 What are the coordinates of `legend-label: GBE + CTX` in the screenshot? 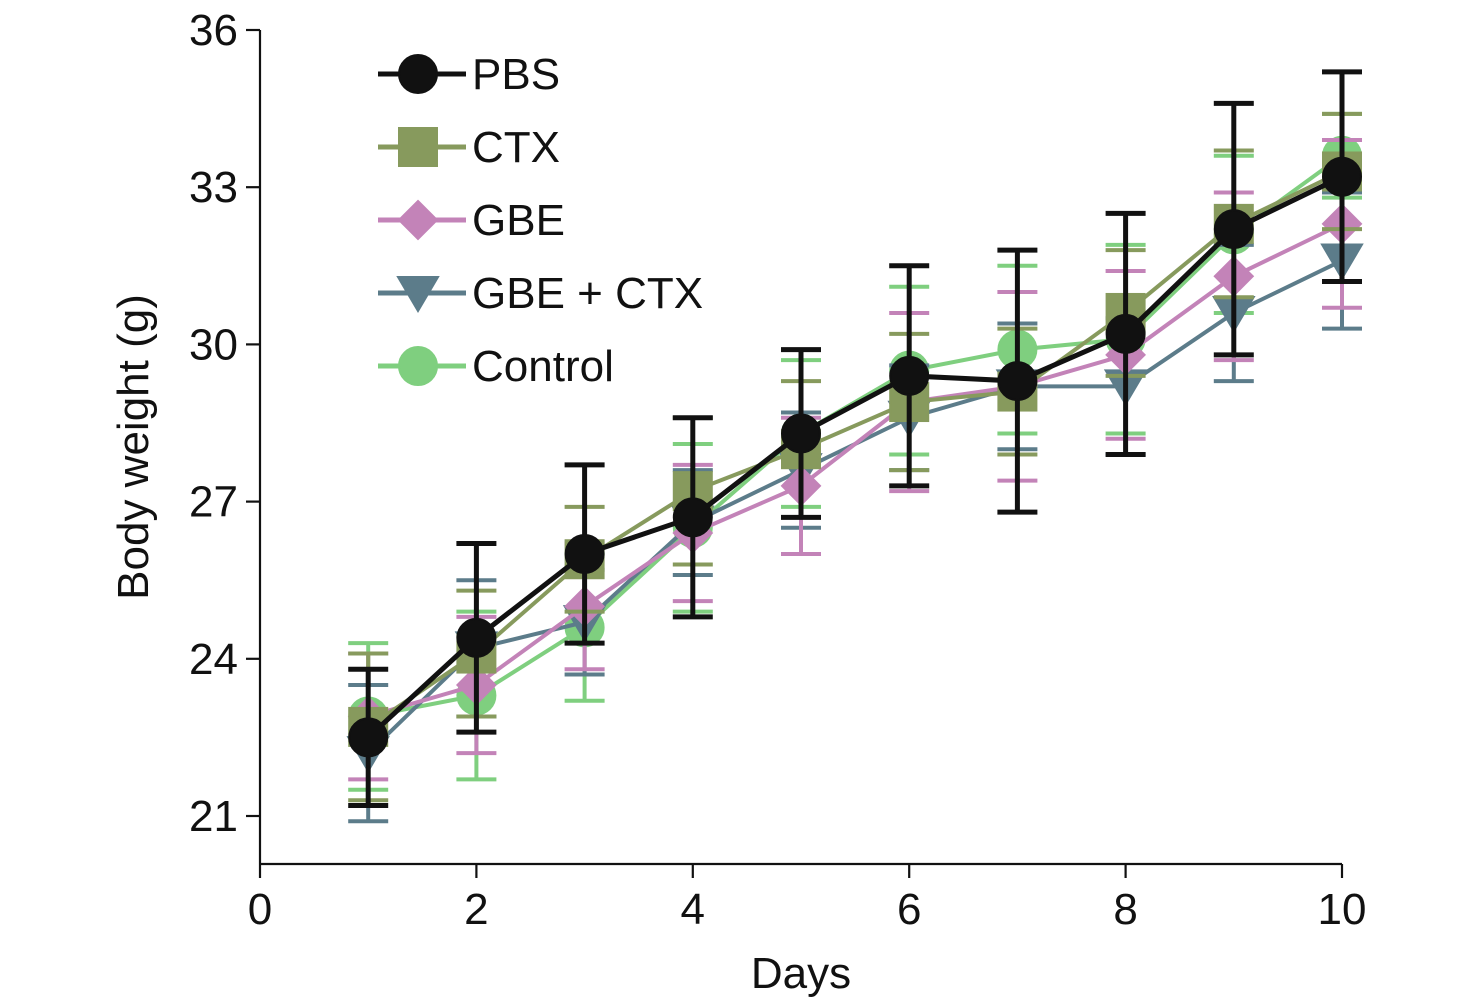 It's located at (587, 293).